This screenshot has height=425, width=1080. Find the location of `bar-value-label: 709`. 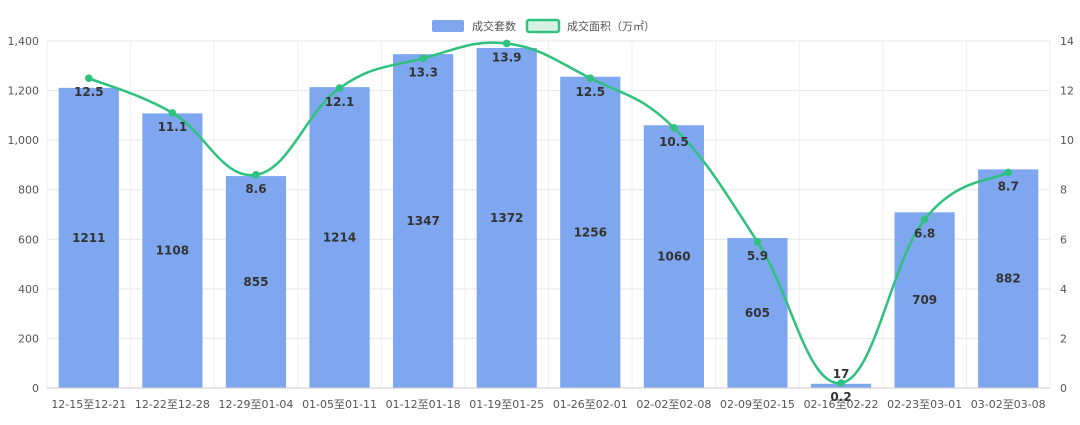

bar-value-label: 709 is located at coordinates (924, 300).